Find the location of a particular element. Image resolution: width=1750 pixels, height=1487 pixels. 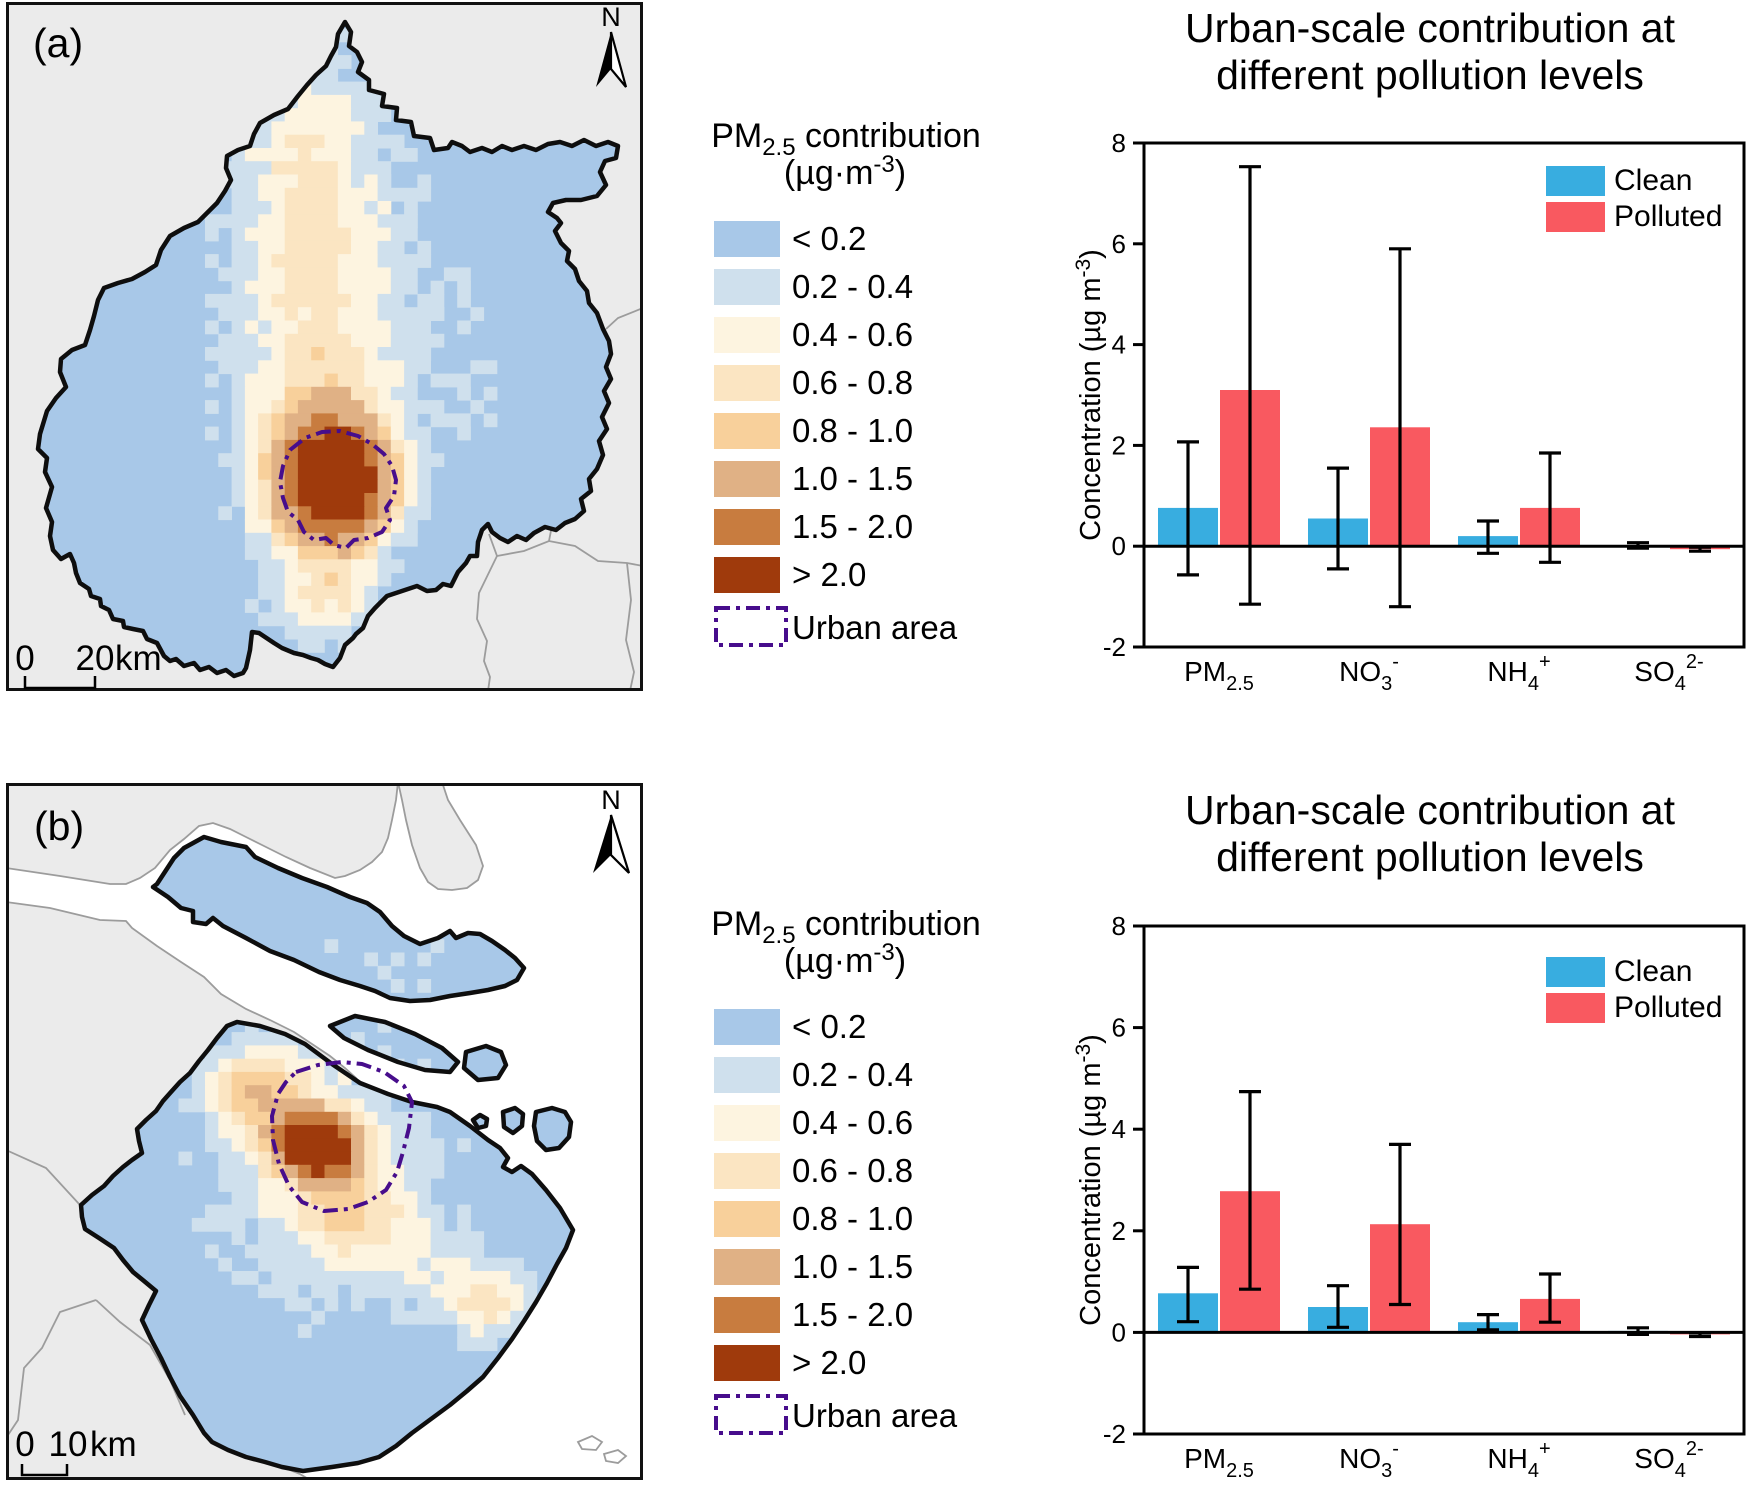

svg-text: (b) is located at coordinates (59, 826).